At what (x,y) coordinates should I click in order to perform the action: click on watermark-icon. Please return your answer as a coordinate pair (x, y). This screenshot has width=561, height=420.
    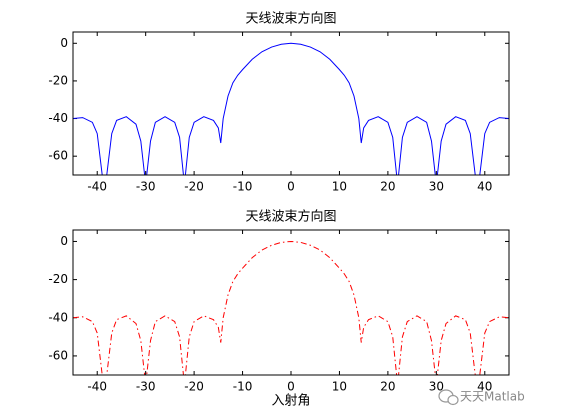
    Looking at the image, I should click on (448, 397).